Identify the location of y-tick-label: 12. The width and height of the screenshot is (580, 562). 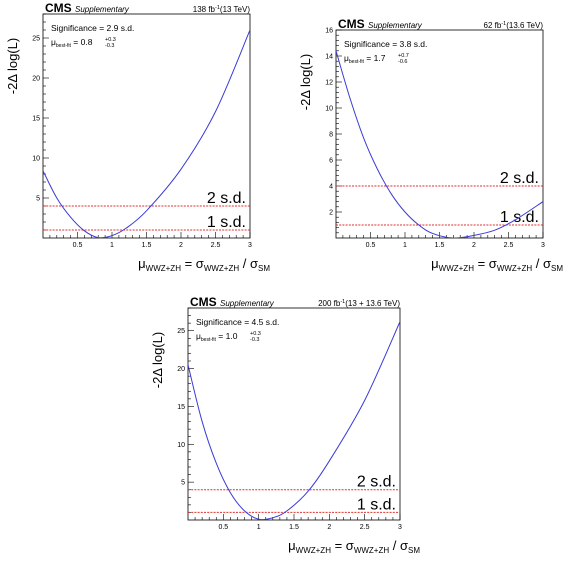
(329, 83).